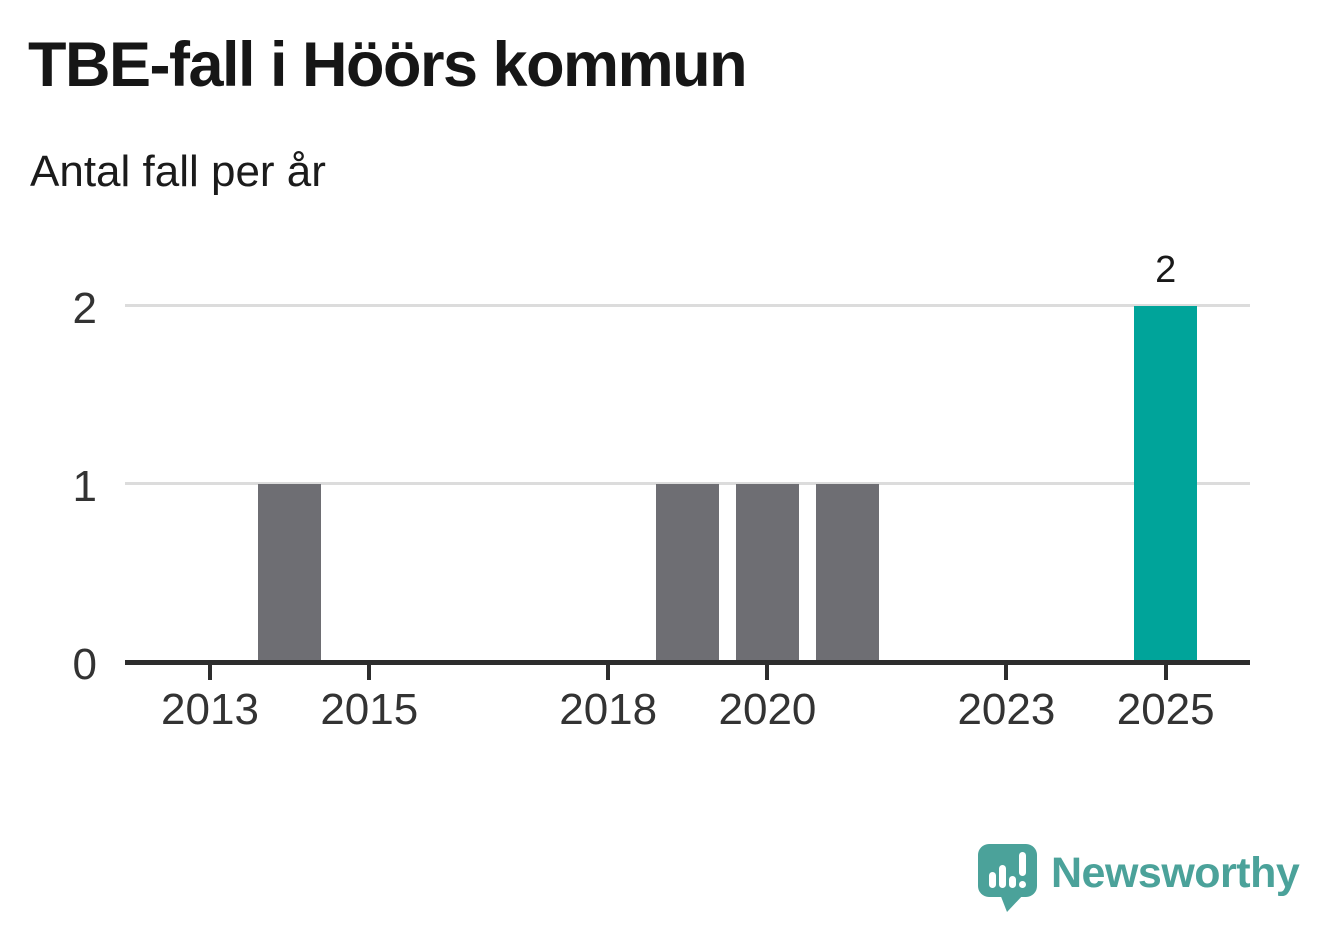 The height and width of the screenshot is (939, 1322). What do you see at coordinates (369, 709) in the screenshot?
I see `x-axis-tick-label-2015: 2015` at bounding box center [369, 709].